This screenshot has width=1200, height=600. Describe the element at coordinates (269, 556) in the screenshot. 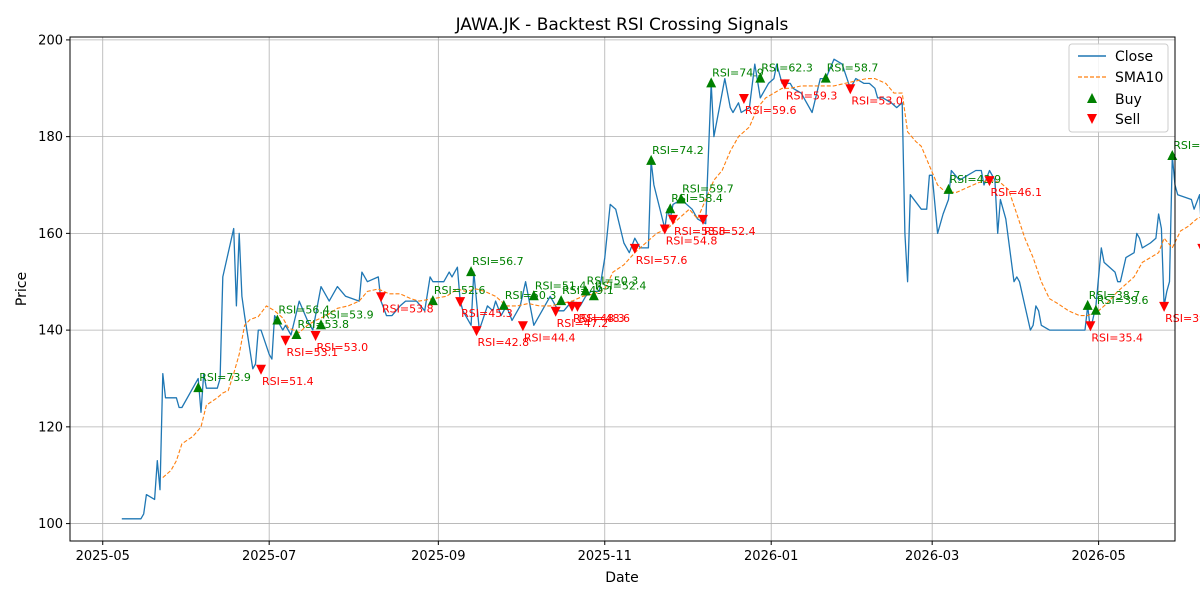

I see `x-tick-label: 2025-07` at that location.